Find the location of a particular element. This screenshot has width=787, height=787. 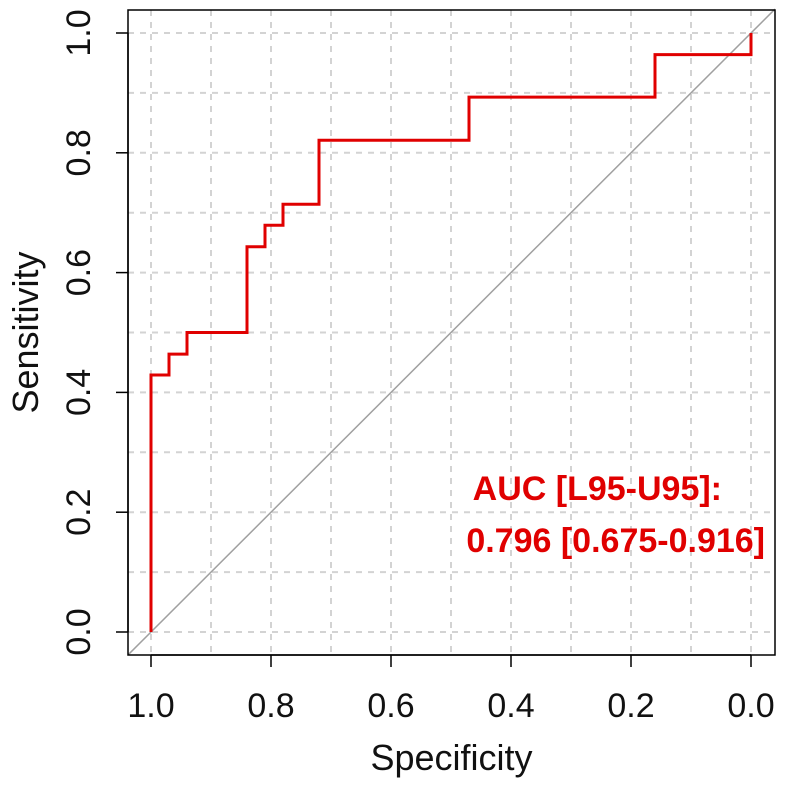

y-tick-label: 0.0 is located at coordinates (79, 631).